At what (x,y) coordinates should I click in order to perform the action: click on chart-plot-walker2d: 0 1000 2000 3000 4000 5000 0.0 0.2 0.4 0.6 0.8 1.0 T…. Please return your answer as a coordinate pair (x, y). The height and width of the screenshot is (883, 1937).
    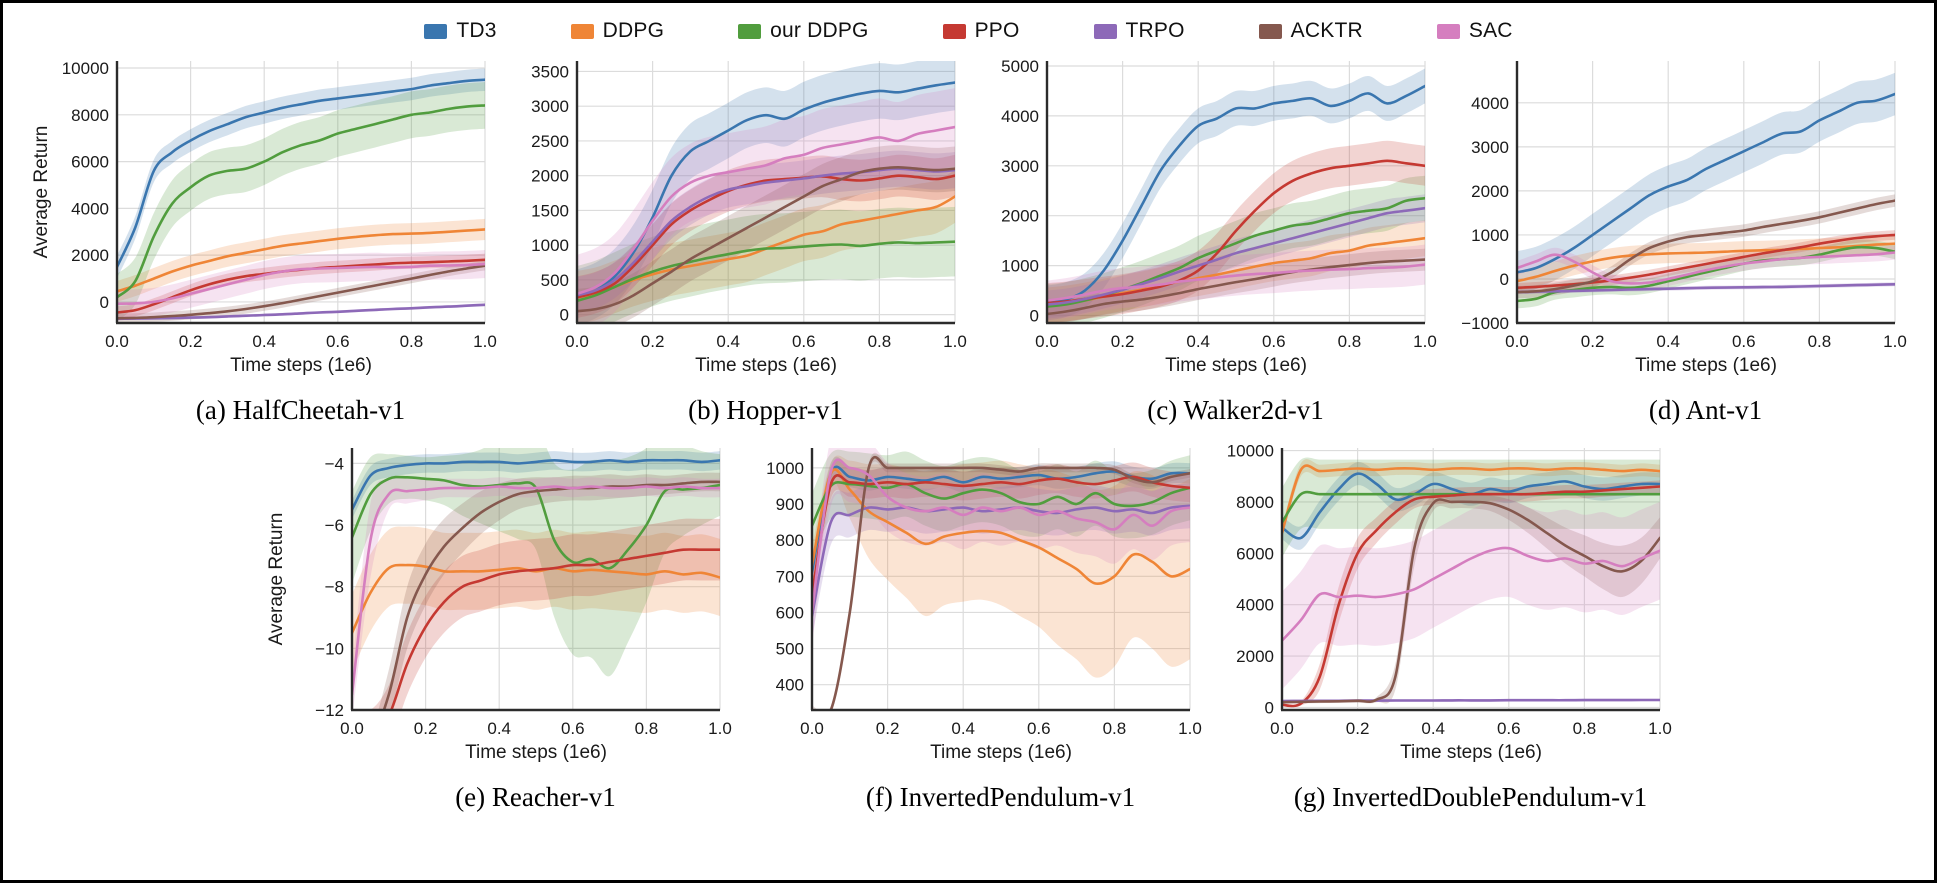
    Looking at the image, I should click on (1219, 216).